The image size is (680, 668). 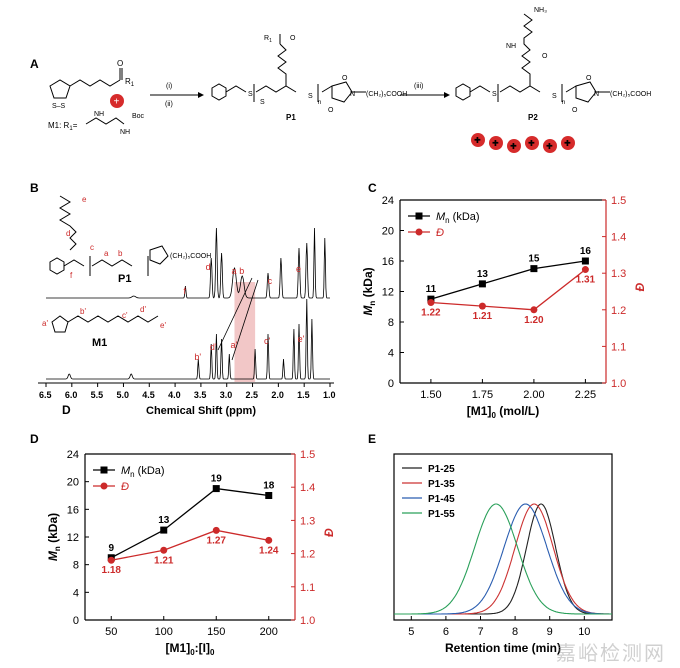 I want to click on p1-imide-o-top: O, so click(x=345, y=78).